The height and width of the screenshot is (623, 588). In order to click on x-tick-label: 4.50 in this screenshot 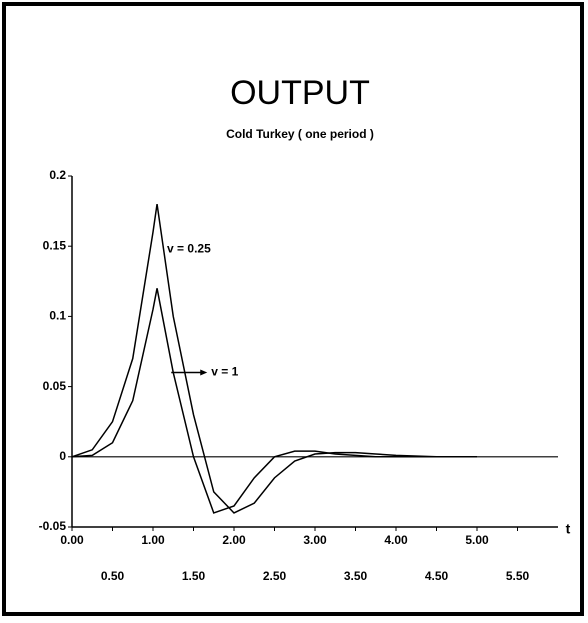, I will do `click(437, 576)`.